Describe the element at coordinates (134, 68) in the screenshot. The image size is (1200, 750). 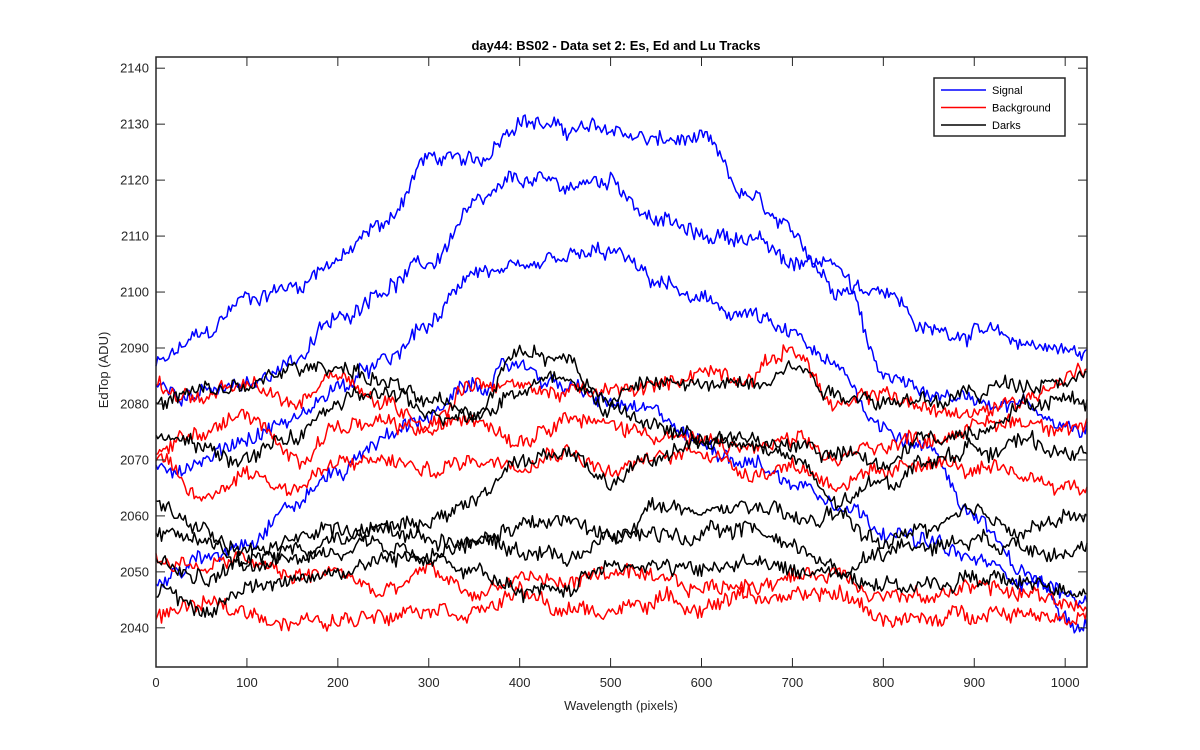
I see `y-tick-label: 2140` at that location.